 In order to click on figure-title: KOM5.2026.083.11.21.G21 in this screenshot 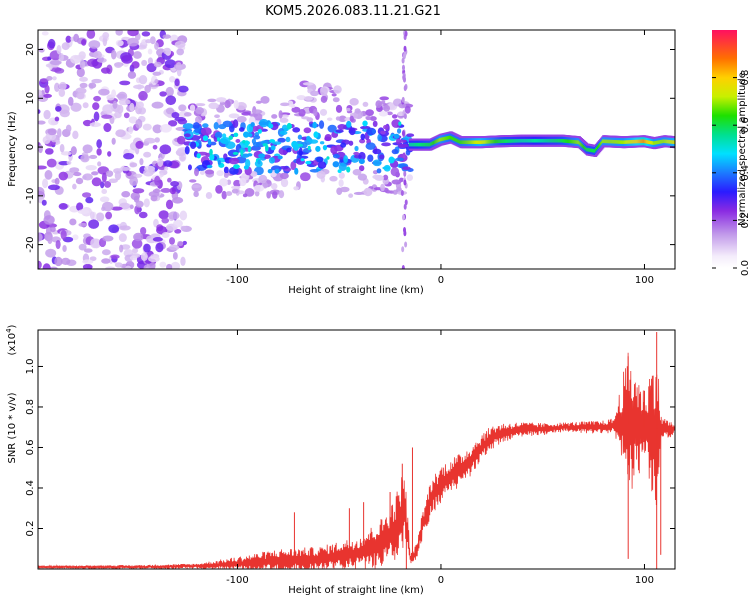, I will do `click(353, 11)`.